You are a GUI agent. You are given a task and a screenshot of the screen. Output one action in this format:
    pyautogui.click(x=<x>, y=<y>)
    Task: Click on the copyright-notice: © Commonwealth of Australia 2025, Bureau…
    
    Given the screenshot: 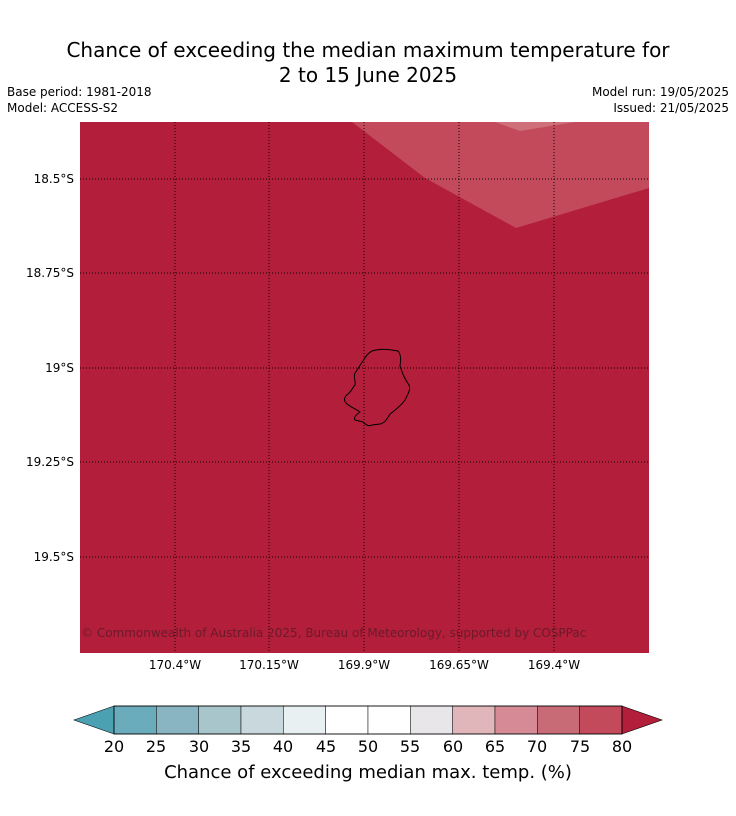 What is the action you would take?
    pyautogui.click(x=334, y=633)
    